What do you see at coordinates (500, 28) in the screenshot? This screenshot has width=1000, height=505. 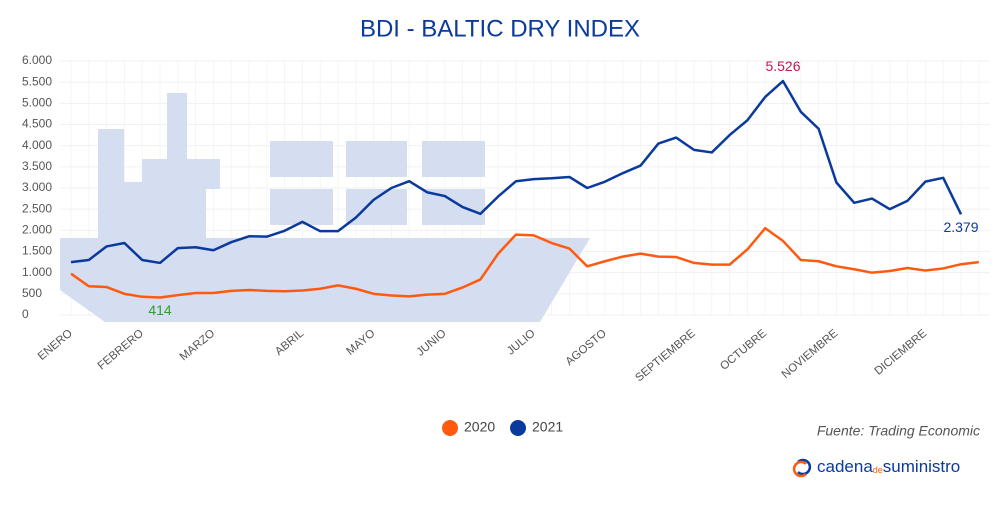 I see `chart-title: BDI - BALTIC DRY INDEX` at bounding box center [500, 28].